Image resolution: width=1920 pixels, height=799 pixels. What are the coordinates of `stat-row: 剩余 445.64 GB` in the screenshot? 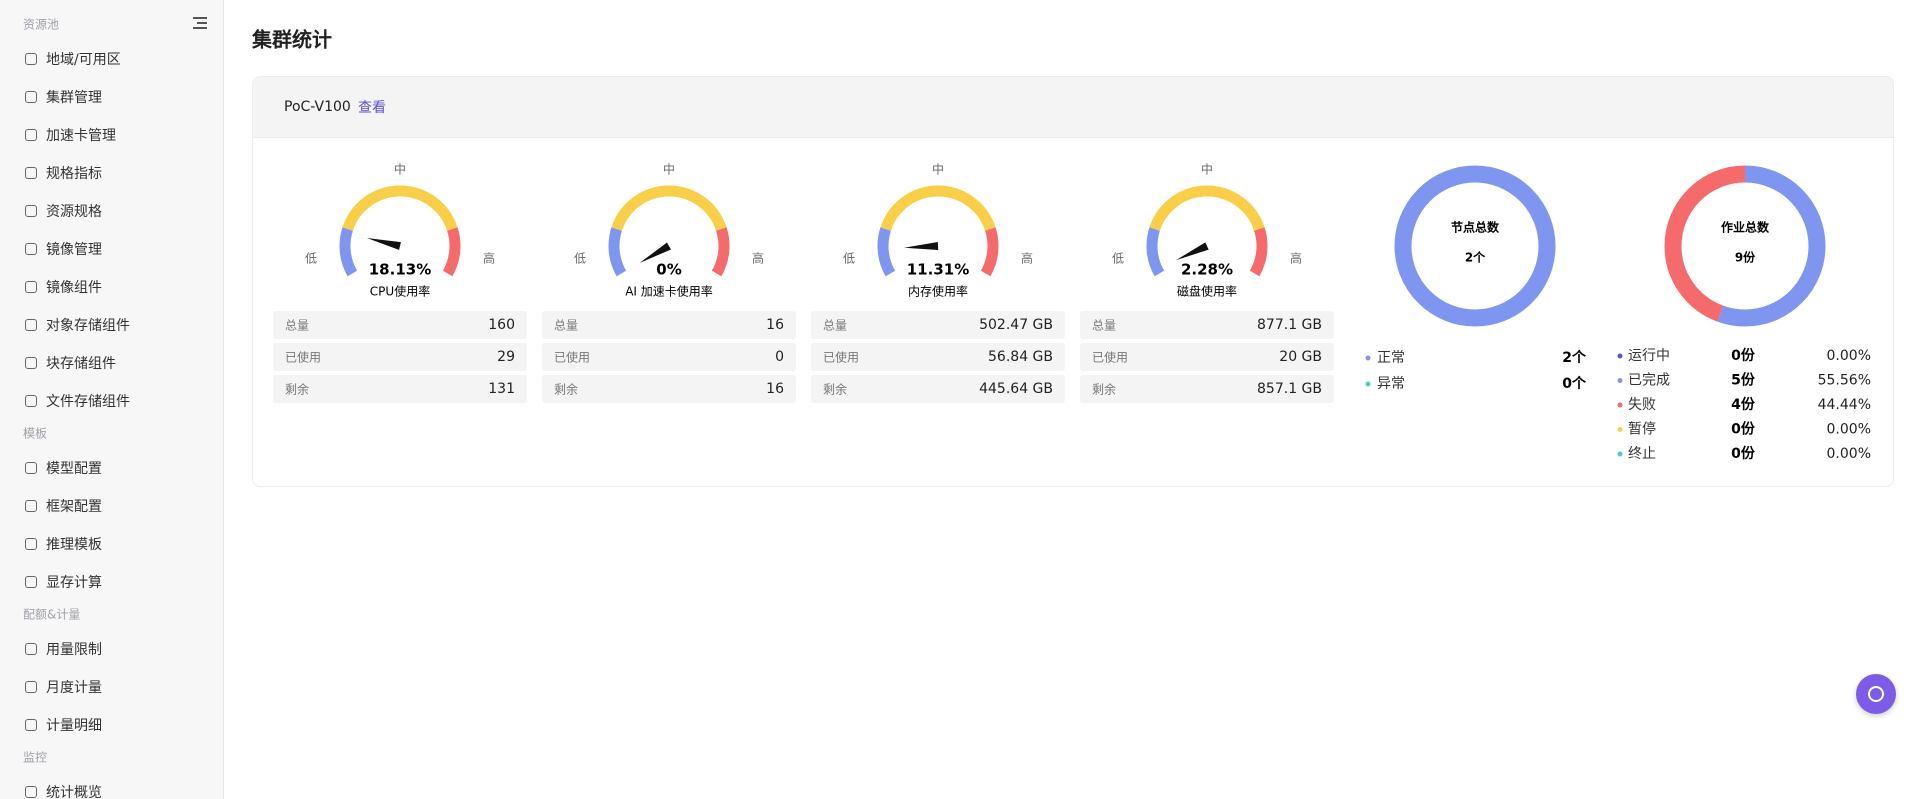 It's located at (938, 389).